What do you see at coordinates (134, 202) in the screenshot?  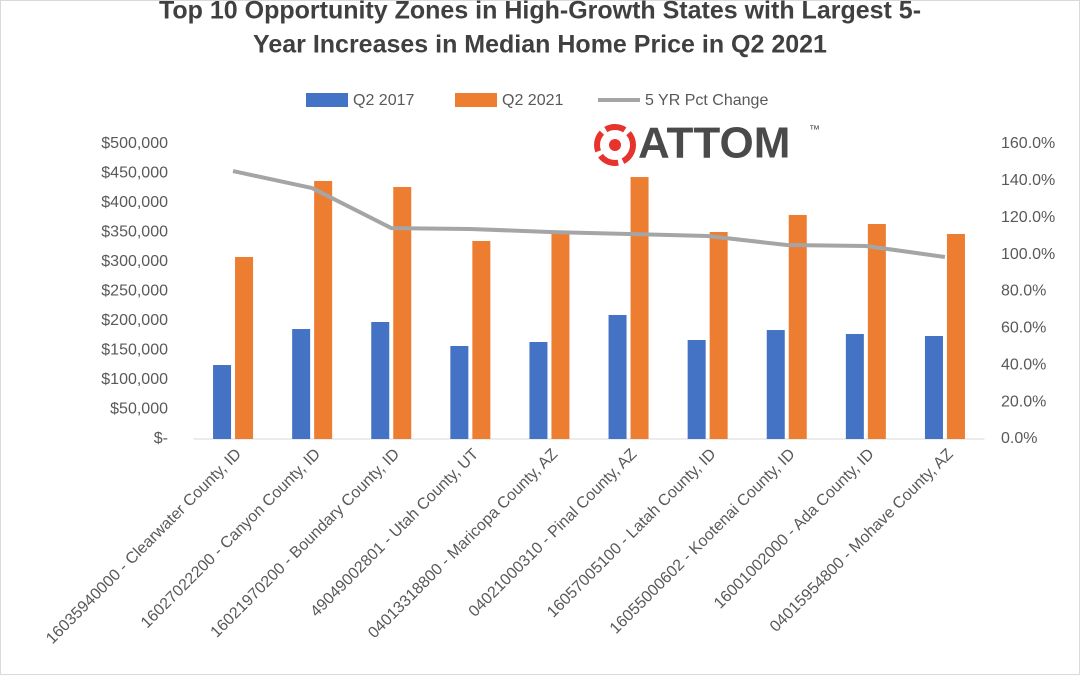 I see `y-tick-label: $400,000` at bounding box center [134, 202].